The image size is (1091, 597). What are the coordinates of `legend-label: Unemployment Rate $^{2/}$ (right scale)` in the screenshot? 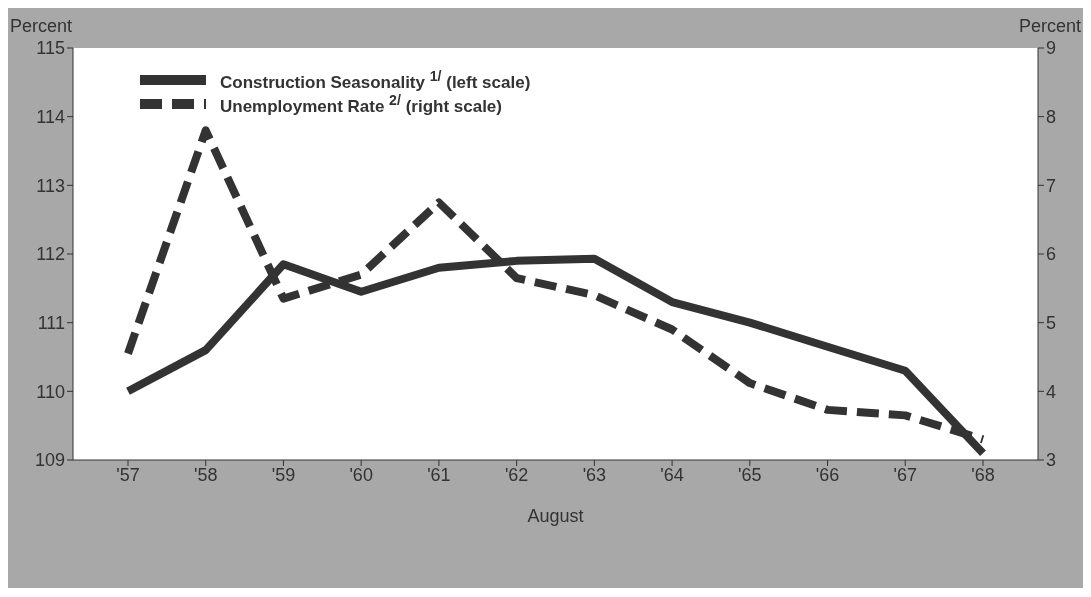 It's located at (361, 104).